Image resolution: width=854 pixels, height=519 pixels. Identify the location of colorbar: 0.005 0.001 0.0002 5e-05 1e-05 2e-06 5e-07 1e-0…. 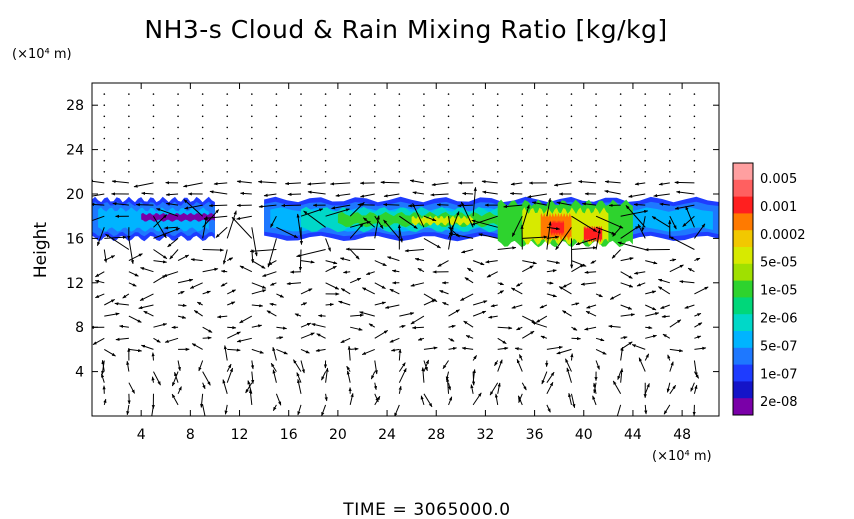
(769, 289).